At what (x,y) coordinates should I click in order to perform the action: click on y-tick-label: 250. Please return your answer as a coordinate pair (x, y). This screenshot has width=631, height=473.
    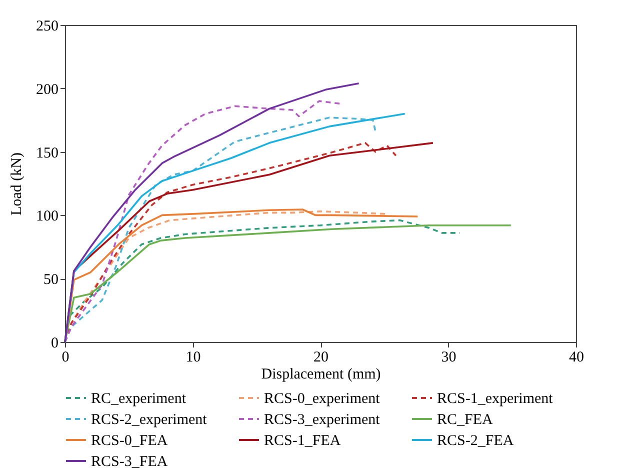
    Looking at the image, I should click on (47, 26).